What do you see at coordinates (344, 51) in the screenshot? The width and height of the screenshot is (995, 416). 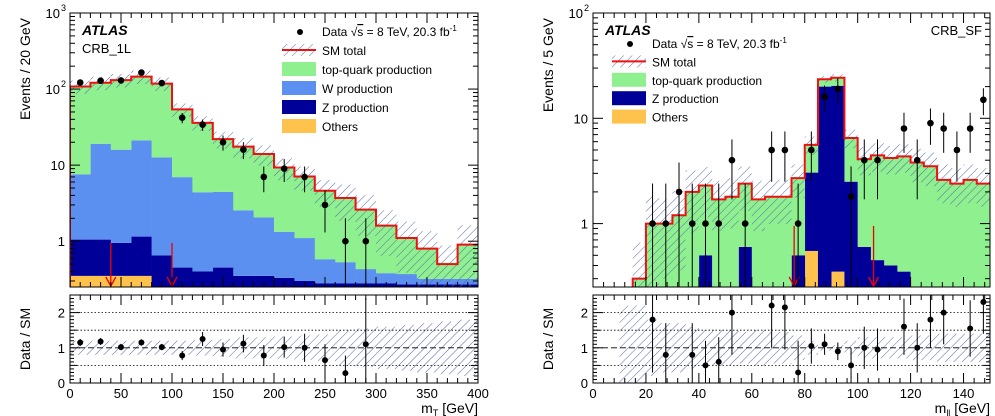 I see `legend-sm-label: SM total` at bounding box center [344, 51].